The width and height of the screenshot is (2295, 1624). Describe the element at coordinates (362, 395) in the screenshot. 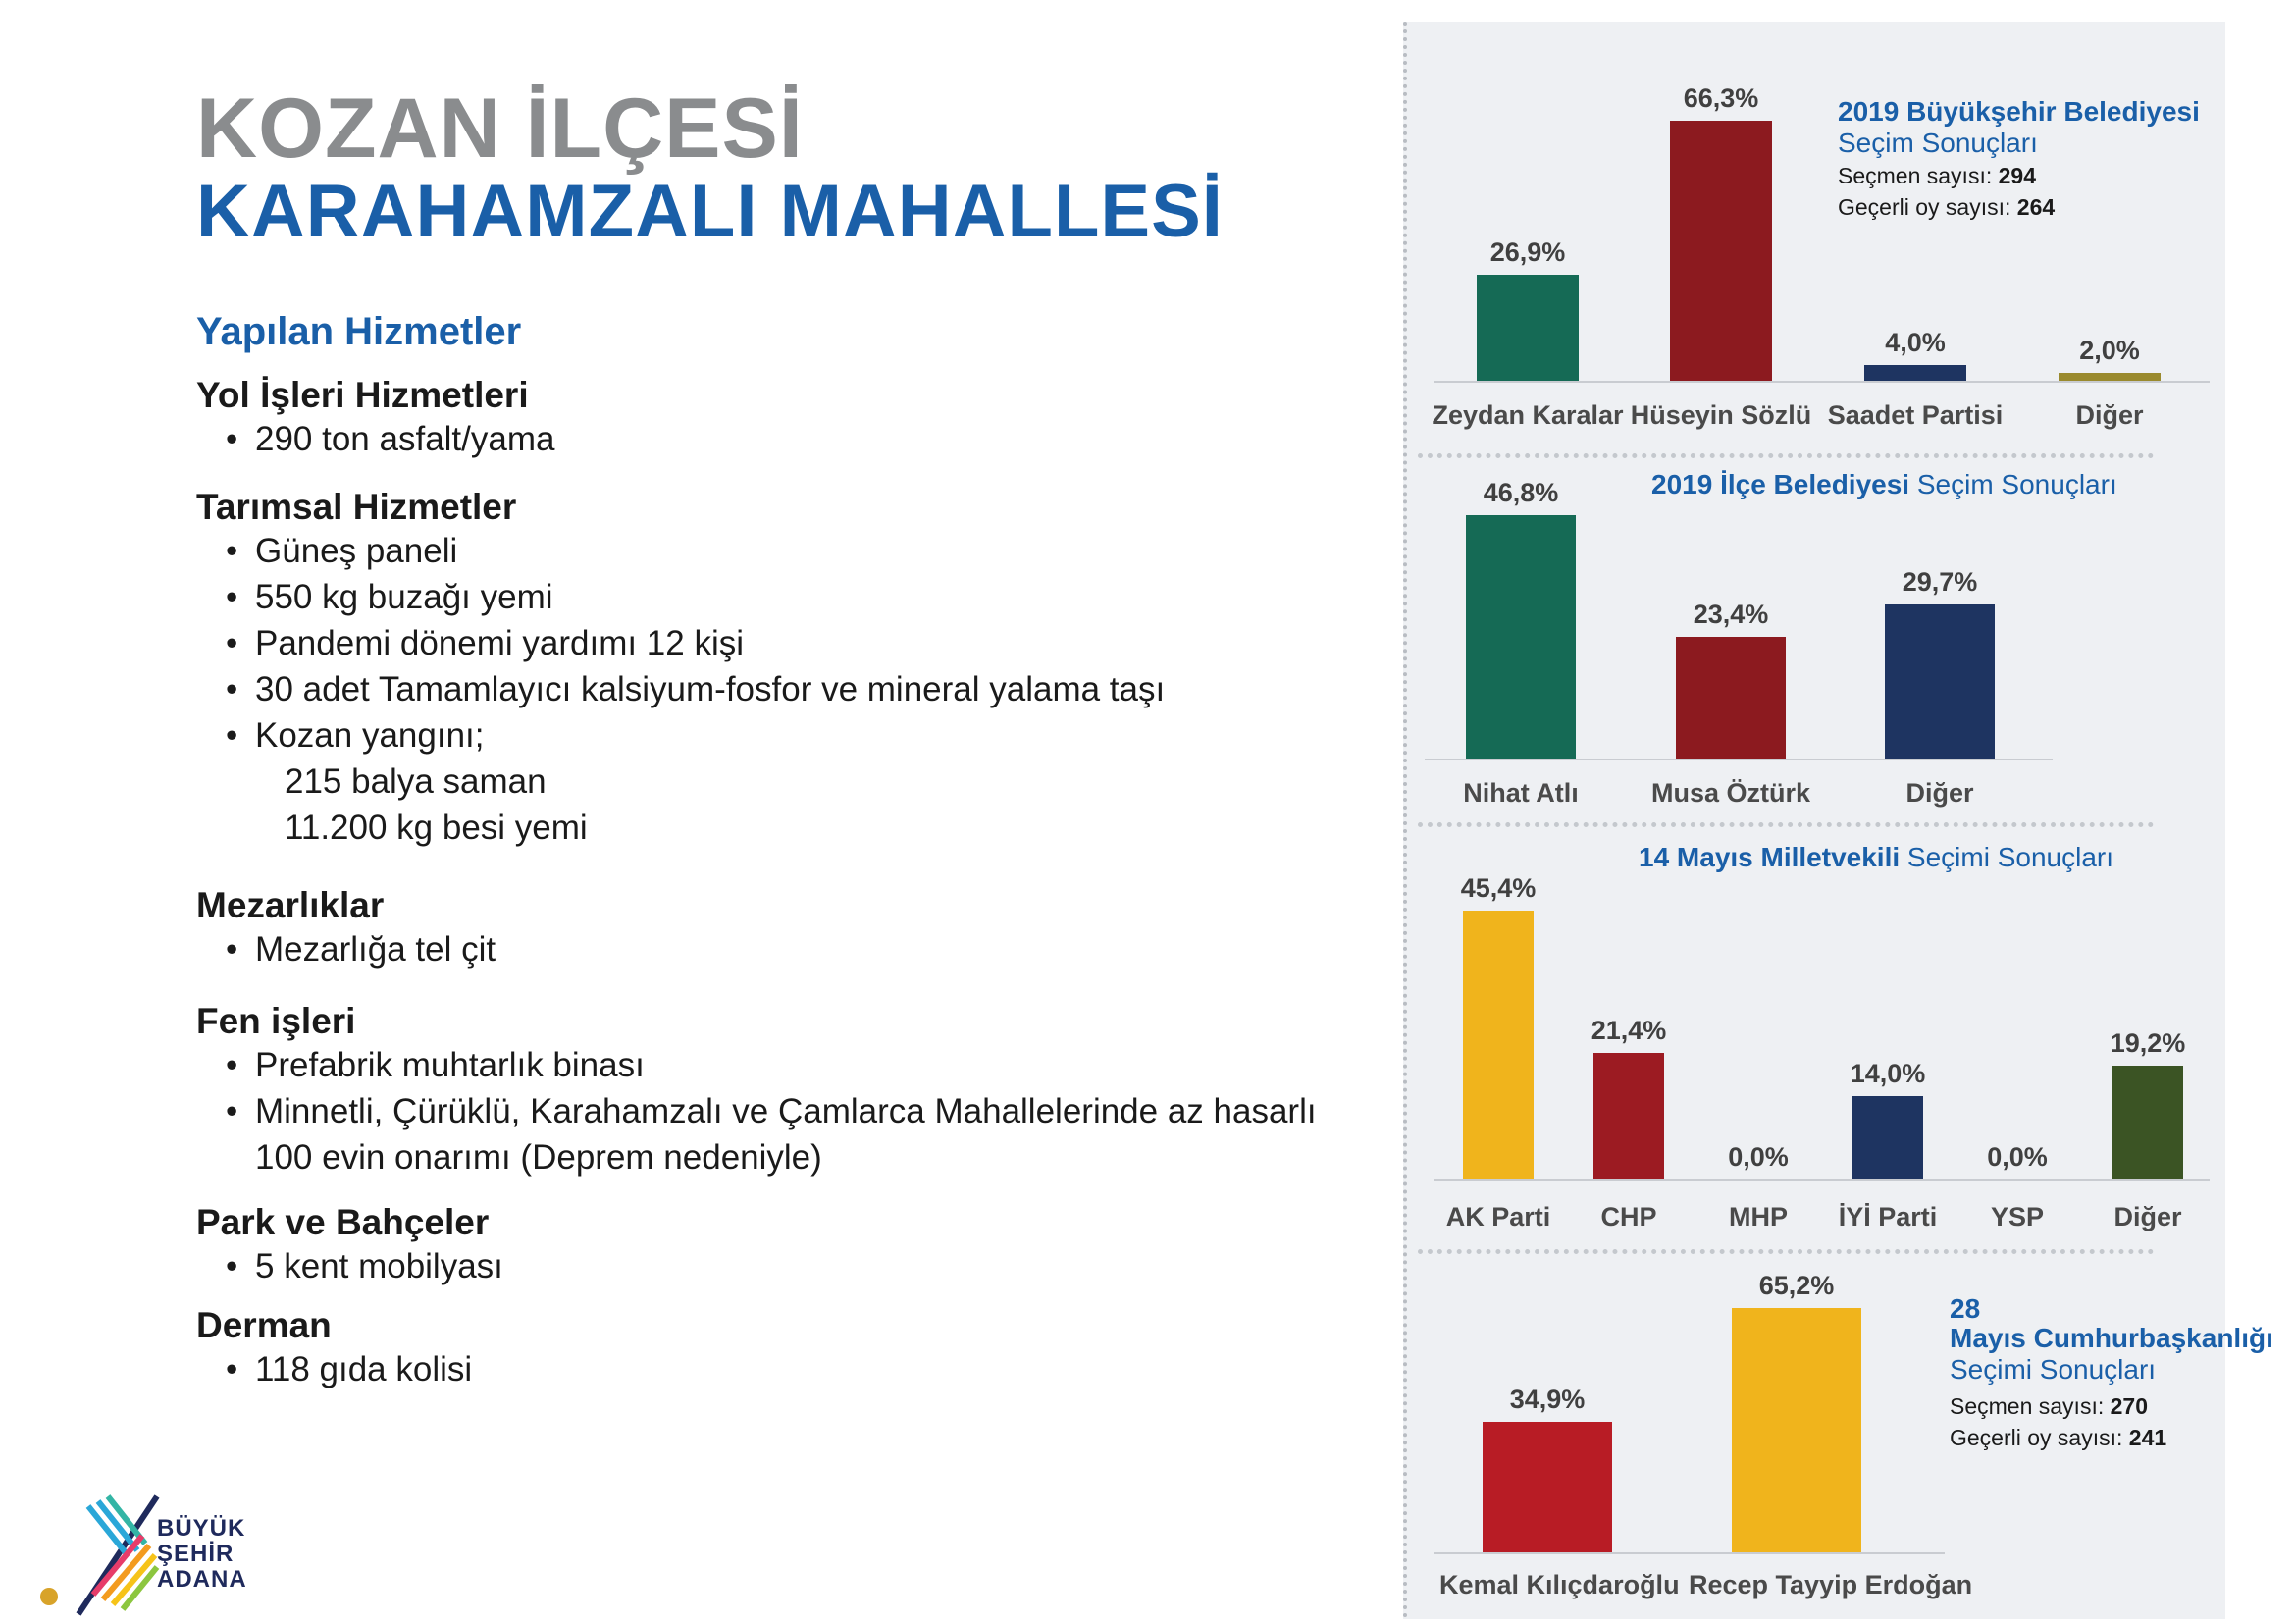

I see `section-title: Yol İşleri Hizmetleri` at that location.